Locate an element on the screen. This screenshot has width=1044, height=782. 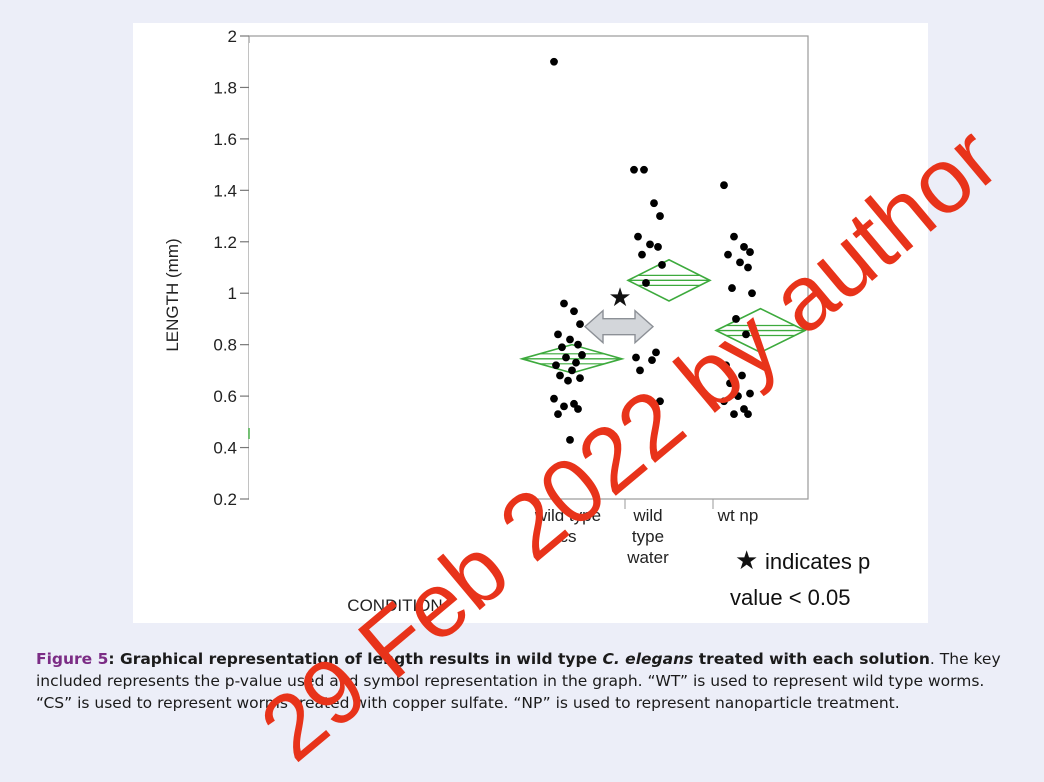
data-marks: ★ is located at coordinates (663, 250).